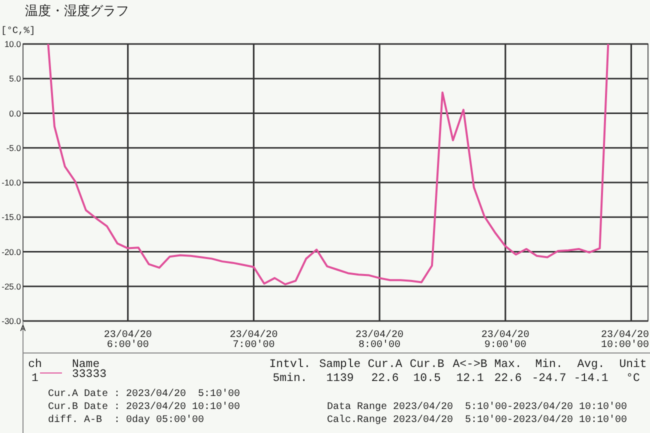 The image size is (650, 433). Describe the element at coordinates (14, 147) in the screenshot. I see `y-tick-label: -5.0` at that location.